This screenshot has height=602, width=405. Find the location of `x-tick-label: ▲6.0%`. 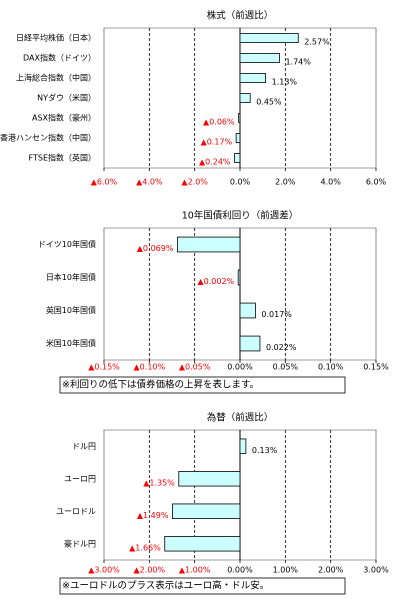

x-tick-label: ▲6.0% is located at coordinates (104, 182).